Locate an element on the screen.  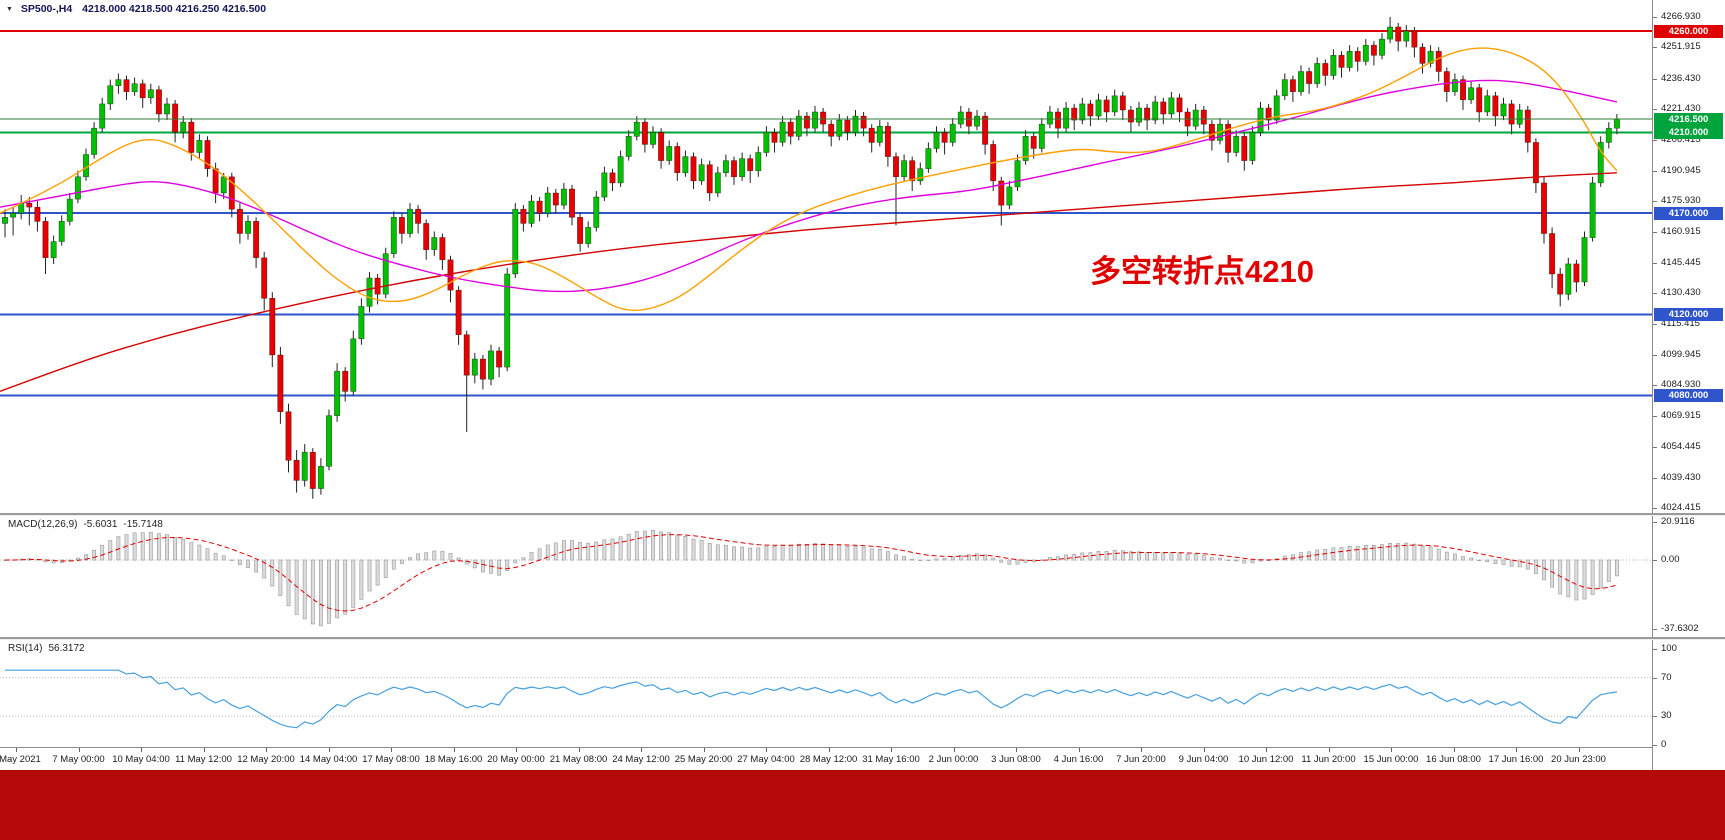
annotation-text: 多空转折点4210 is located at coordinates (1202, 271).